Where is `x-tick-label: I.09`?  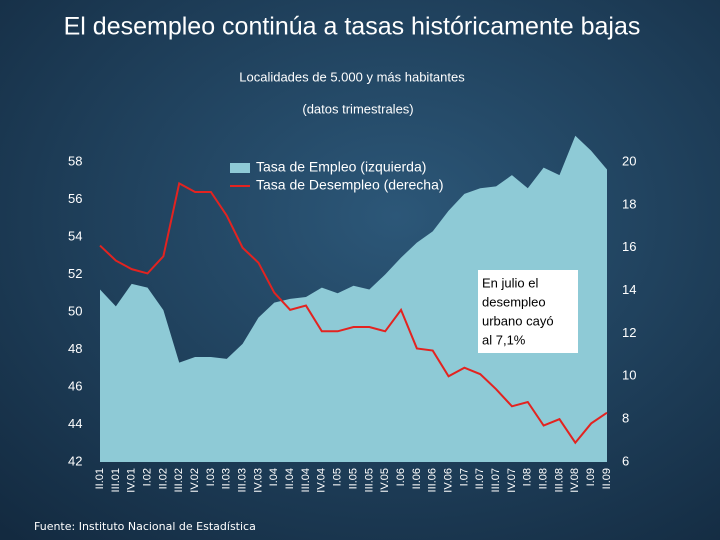 x-tick-label: I.09 is located at coordinates (591, 477).